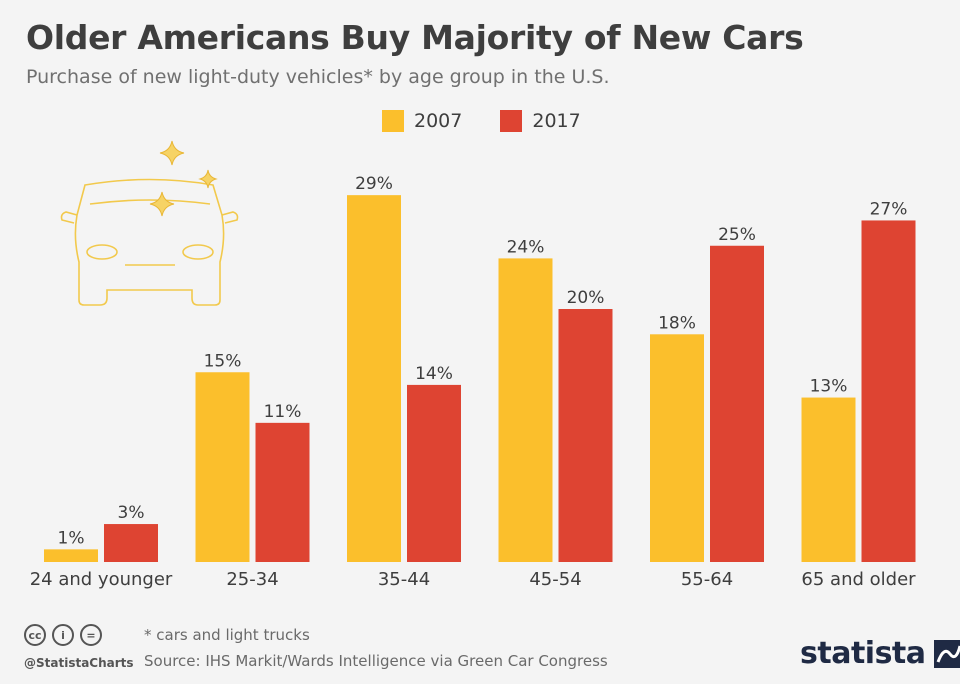 The image size is (960, 684). What do you see at coordinates (707, 579) in the screenshot?
I see `category-label-4: 55-64` at bounding box center [707, 579].